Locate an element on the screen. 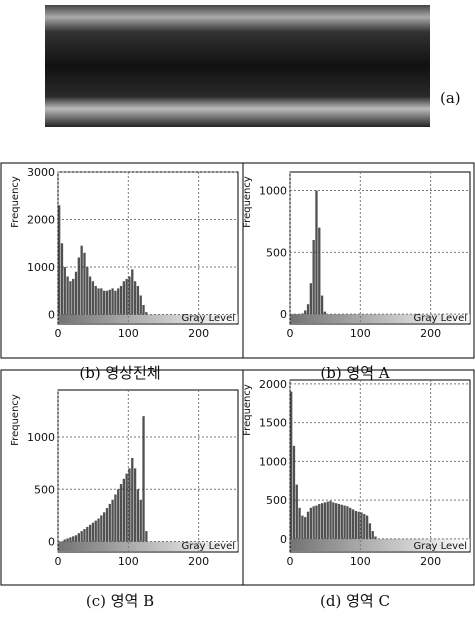 This screenshot has height=622, width=475. y-tick-label: 3000 is located at coordinates (41, 172).